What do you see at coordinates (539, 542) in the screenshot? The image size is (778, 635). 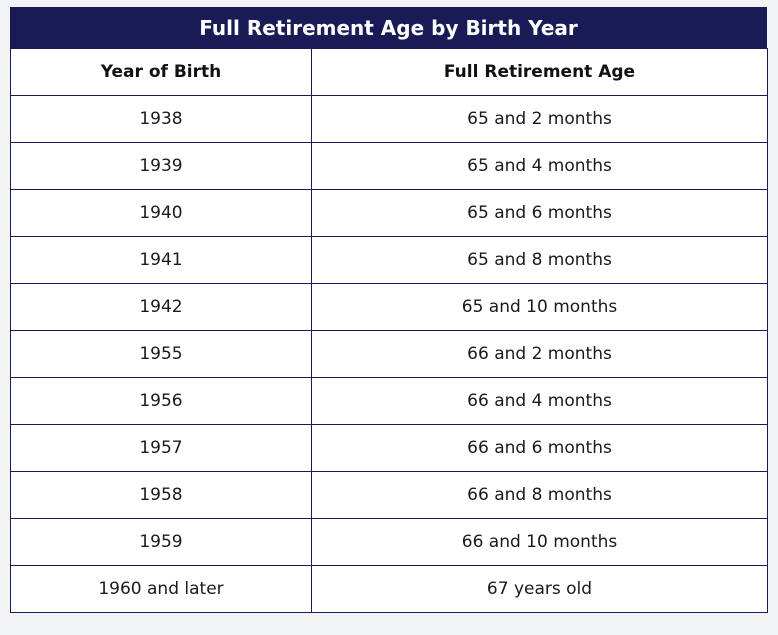 I see `age-cell: 66 and 10 months` at bounding box center [539, 542].